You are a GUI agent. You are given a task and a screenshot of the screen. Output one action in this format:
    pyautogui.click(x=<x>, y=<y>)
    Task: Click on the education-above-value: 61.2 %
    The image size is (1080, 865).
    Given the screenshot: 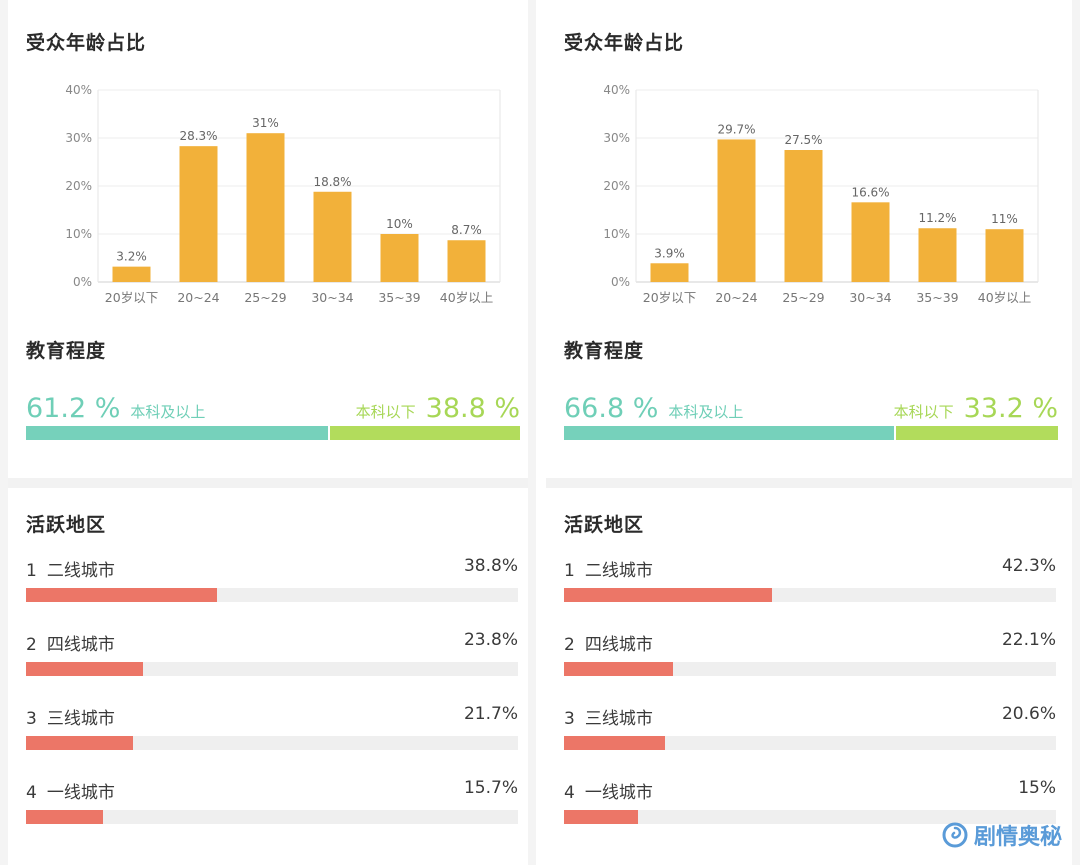 What is the action you would take?
    pyautogui.click(x=73, y=408)
    